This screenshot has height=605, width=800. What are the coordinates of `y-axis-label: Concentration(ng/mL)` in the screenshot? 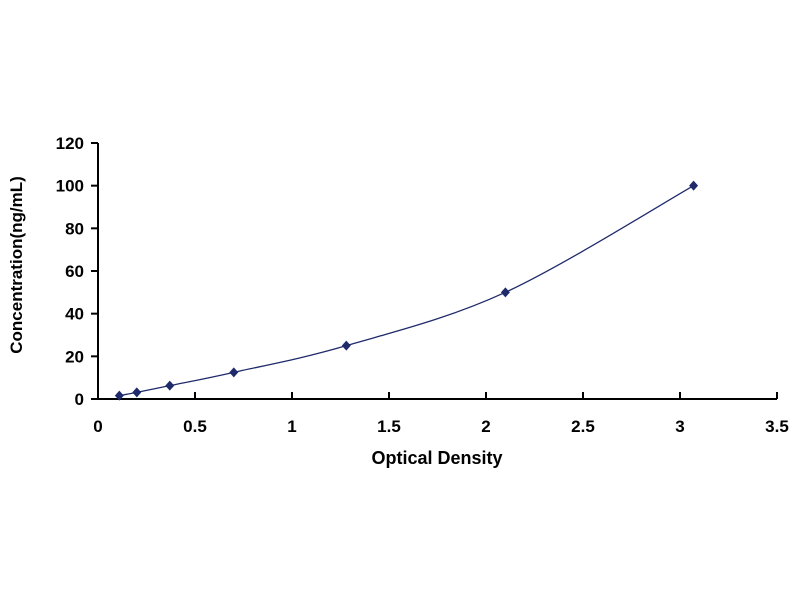 It's located at (16, 265).